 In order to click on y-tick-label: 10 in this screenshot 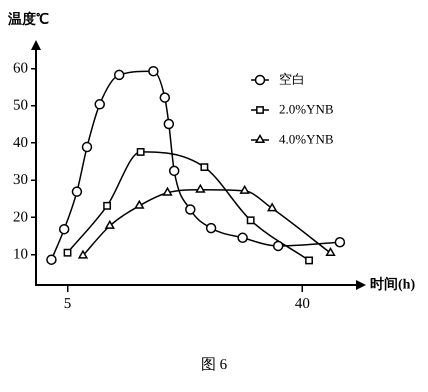, I will do `click(20, 254)`.